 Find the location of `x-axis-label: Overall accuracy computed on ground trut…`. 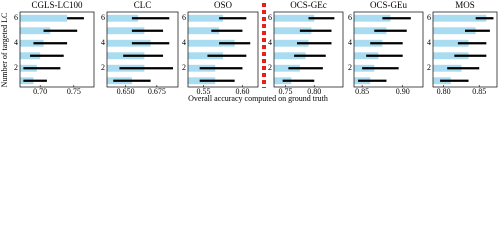

x-axis-label: Overall accuracy computed on ground trut… is located at coordinates (258, 98).